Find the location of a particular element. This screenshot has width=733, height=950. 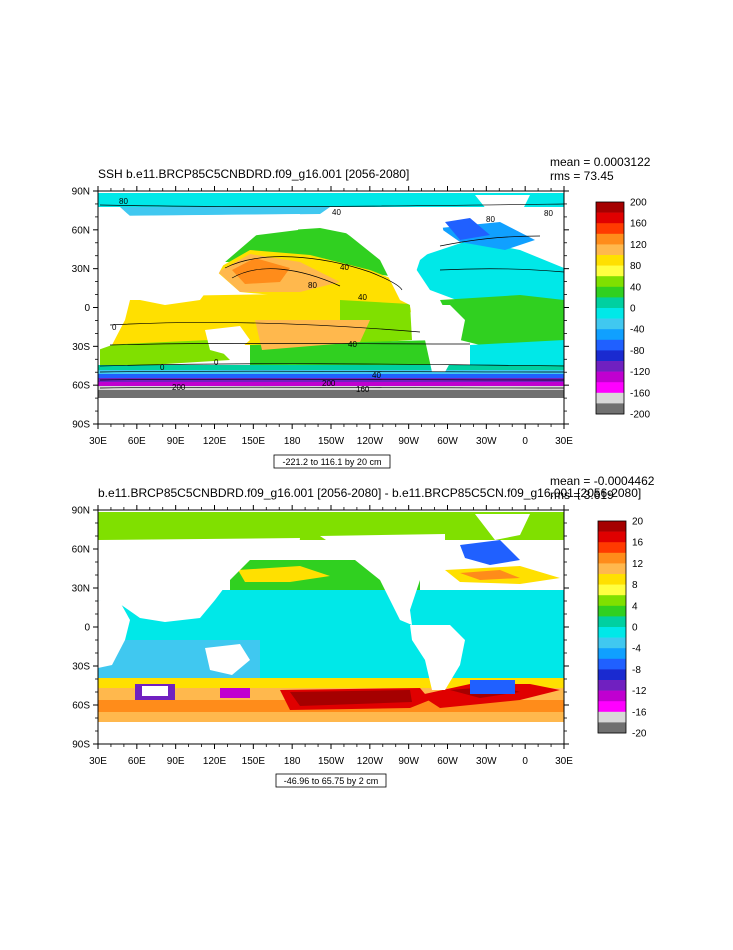

colorbar-label: -16 is located at coordinates (639, 712).